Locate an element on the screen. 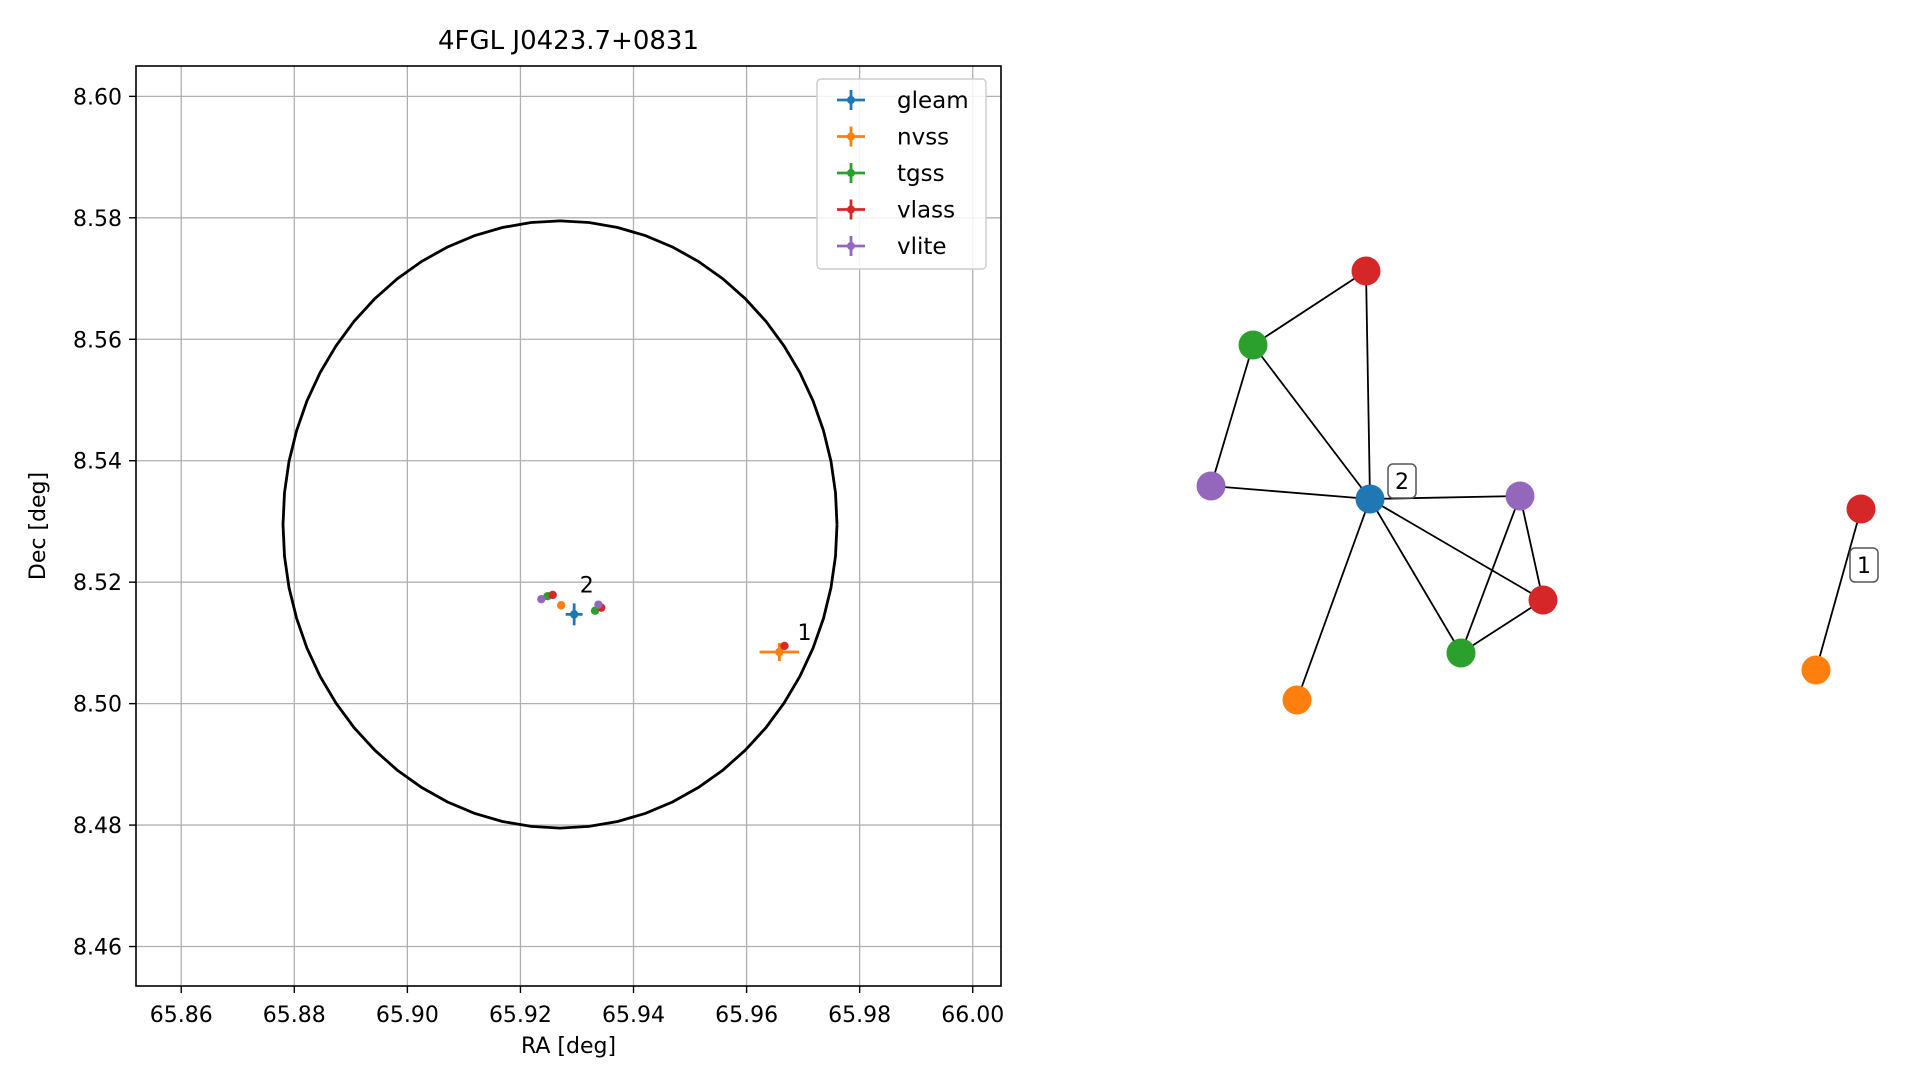 The height and width of the screenshot is (1080, 1919). legend-box is located at coordinates (901, 174).